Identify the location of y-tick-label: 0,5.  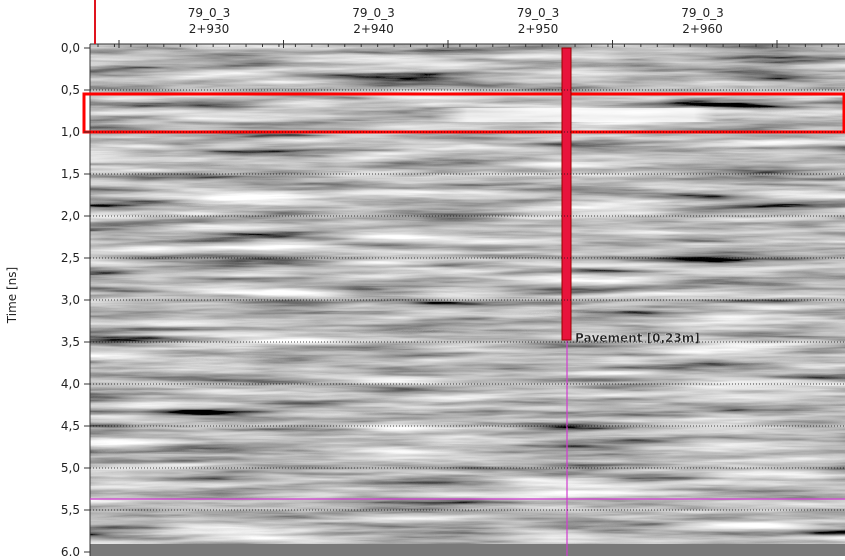
(70, 90).